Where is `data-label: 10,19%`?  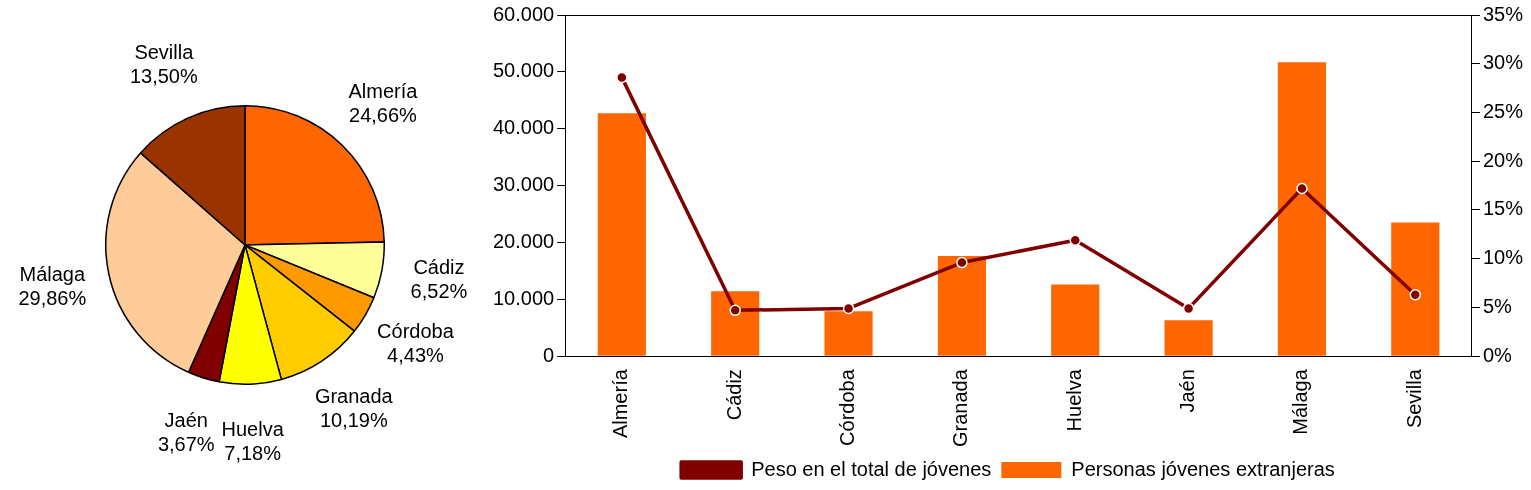
data-label: 10,19% is located at coordinates (353, 420).